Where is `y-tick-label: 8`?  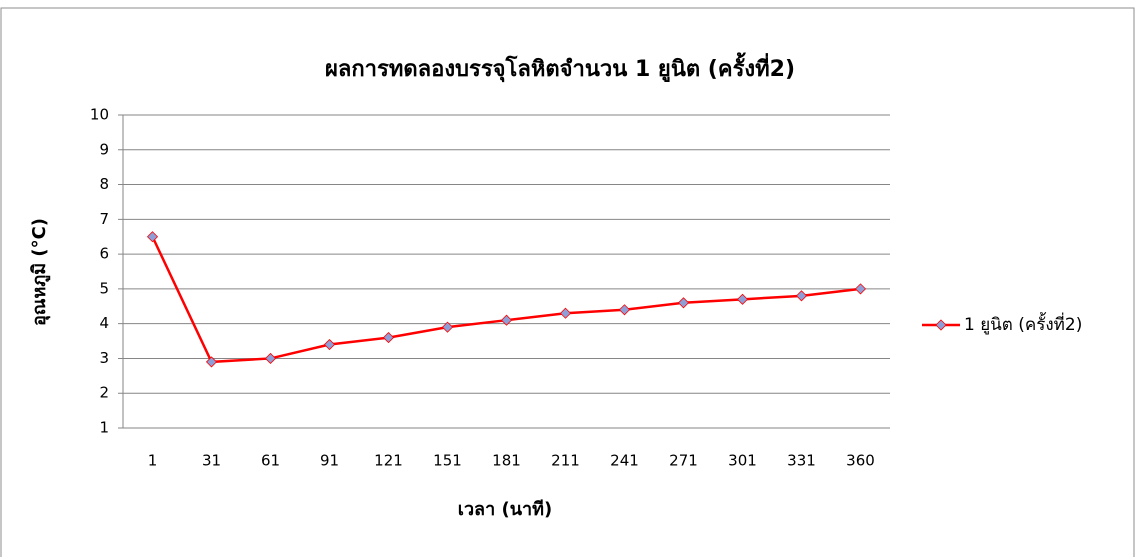 y-tick-label: 8 is located at coordinates (104, 184).